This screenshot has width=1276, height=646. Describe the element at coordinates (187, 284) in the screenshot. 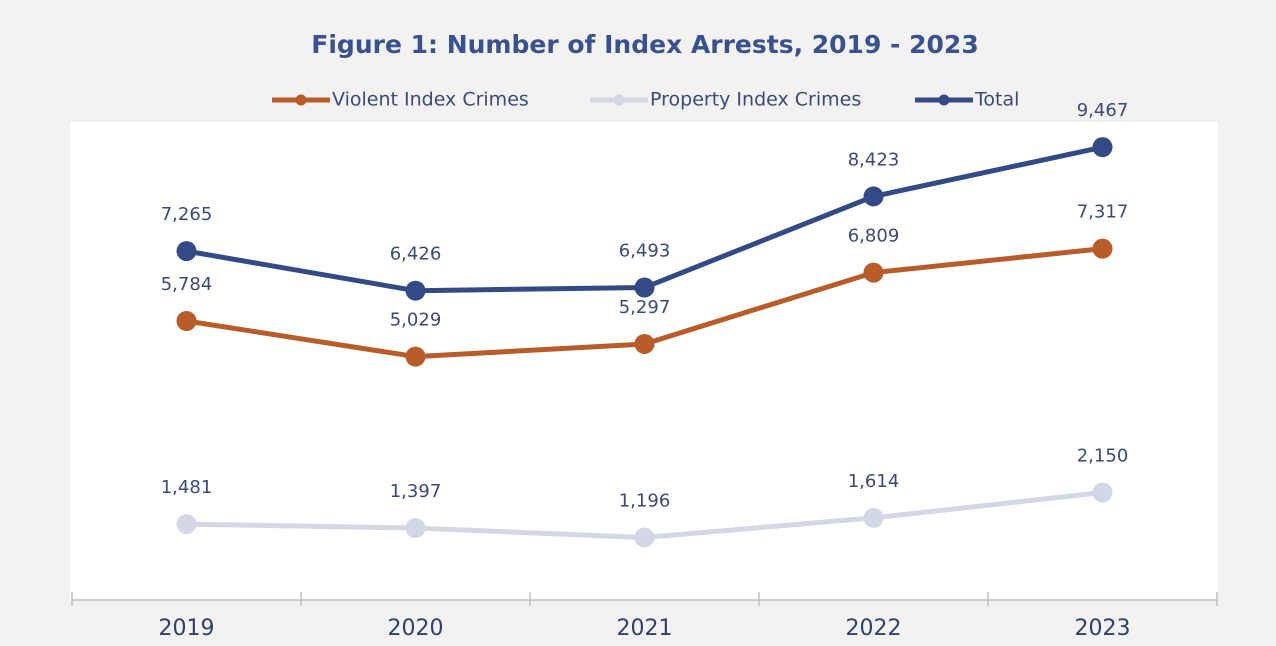

I see `data-label: 5,784` at that location.